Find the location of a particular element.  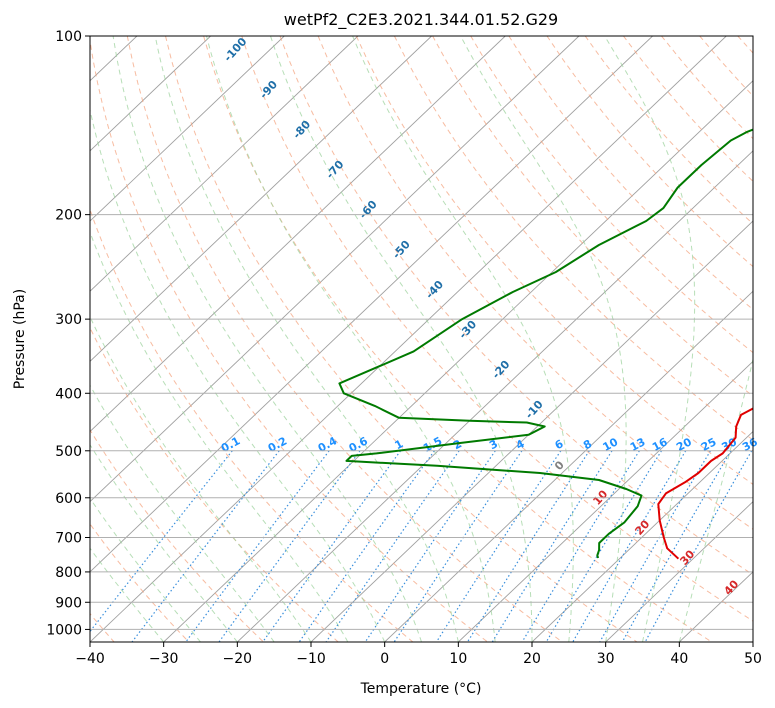

temperature-label: 20 is located at coordinates (642, 527).